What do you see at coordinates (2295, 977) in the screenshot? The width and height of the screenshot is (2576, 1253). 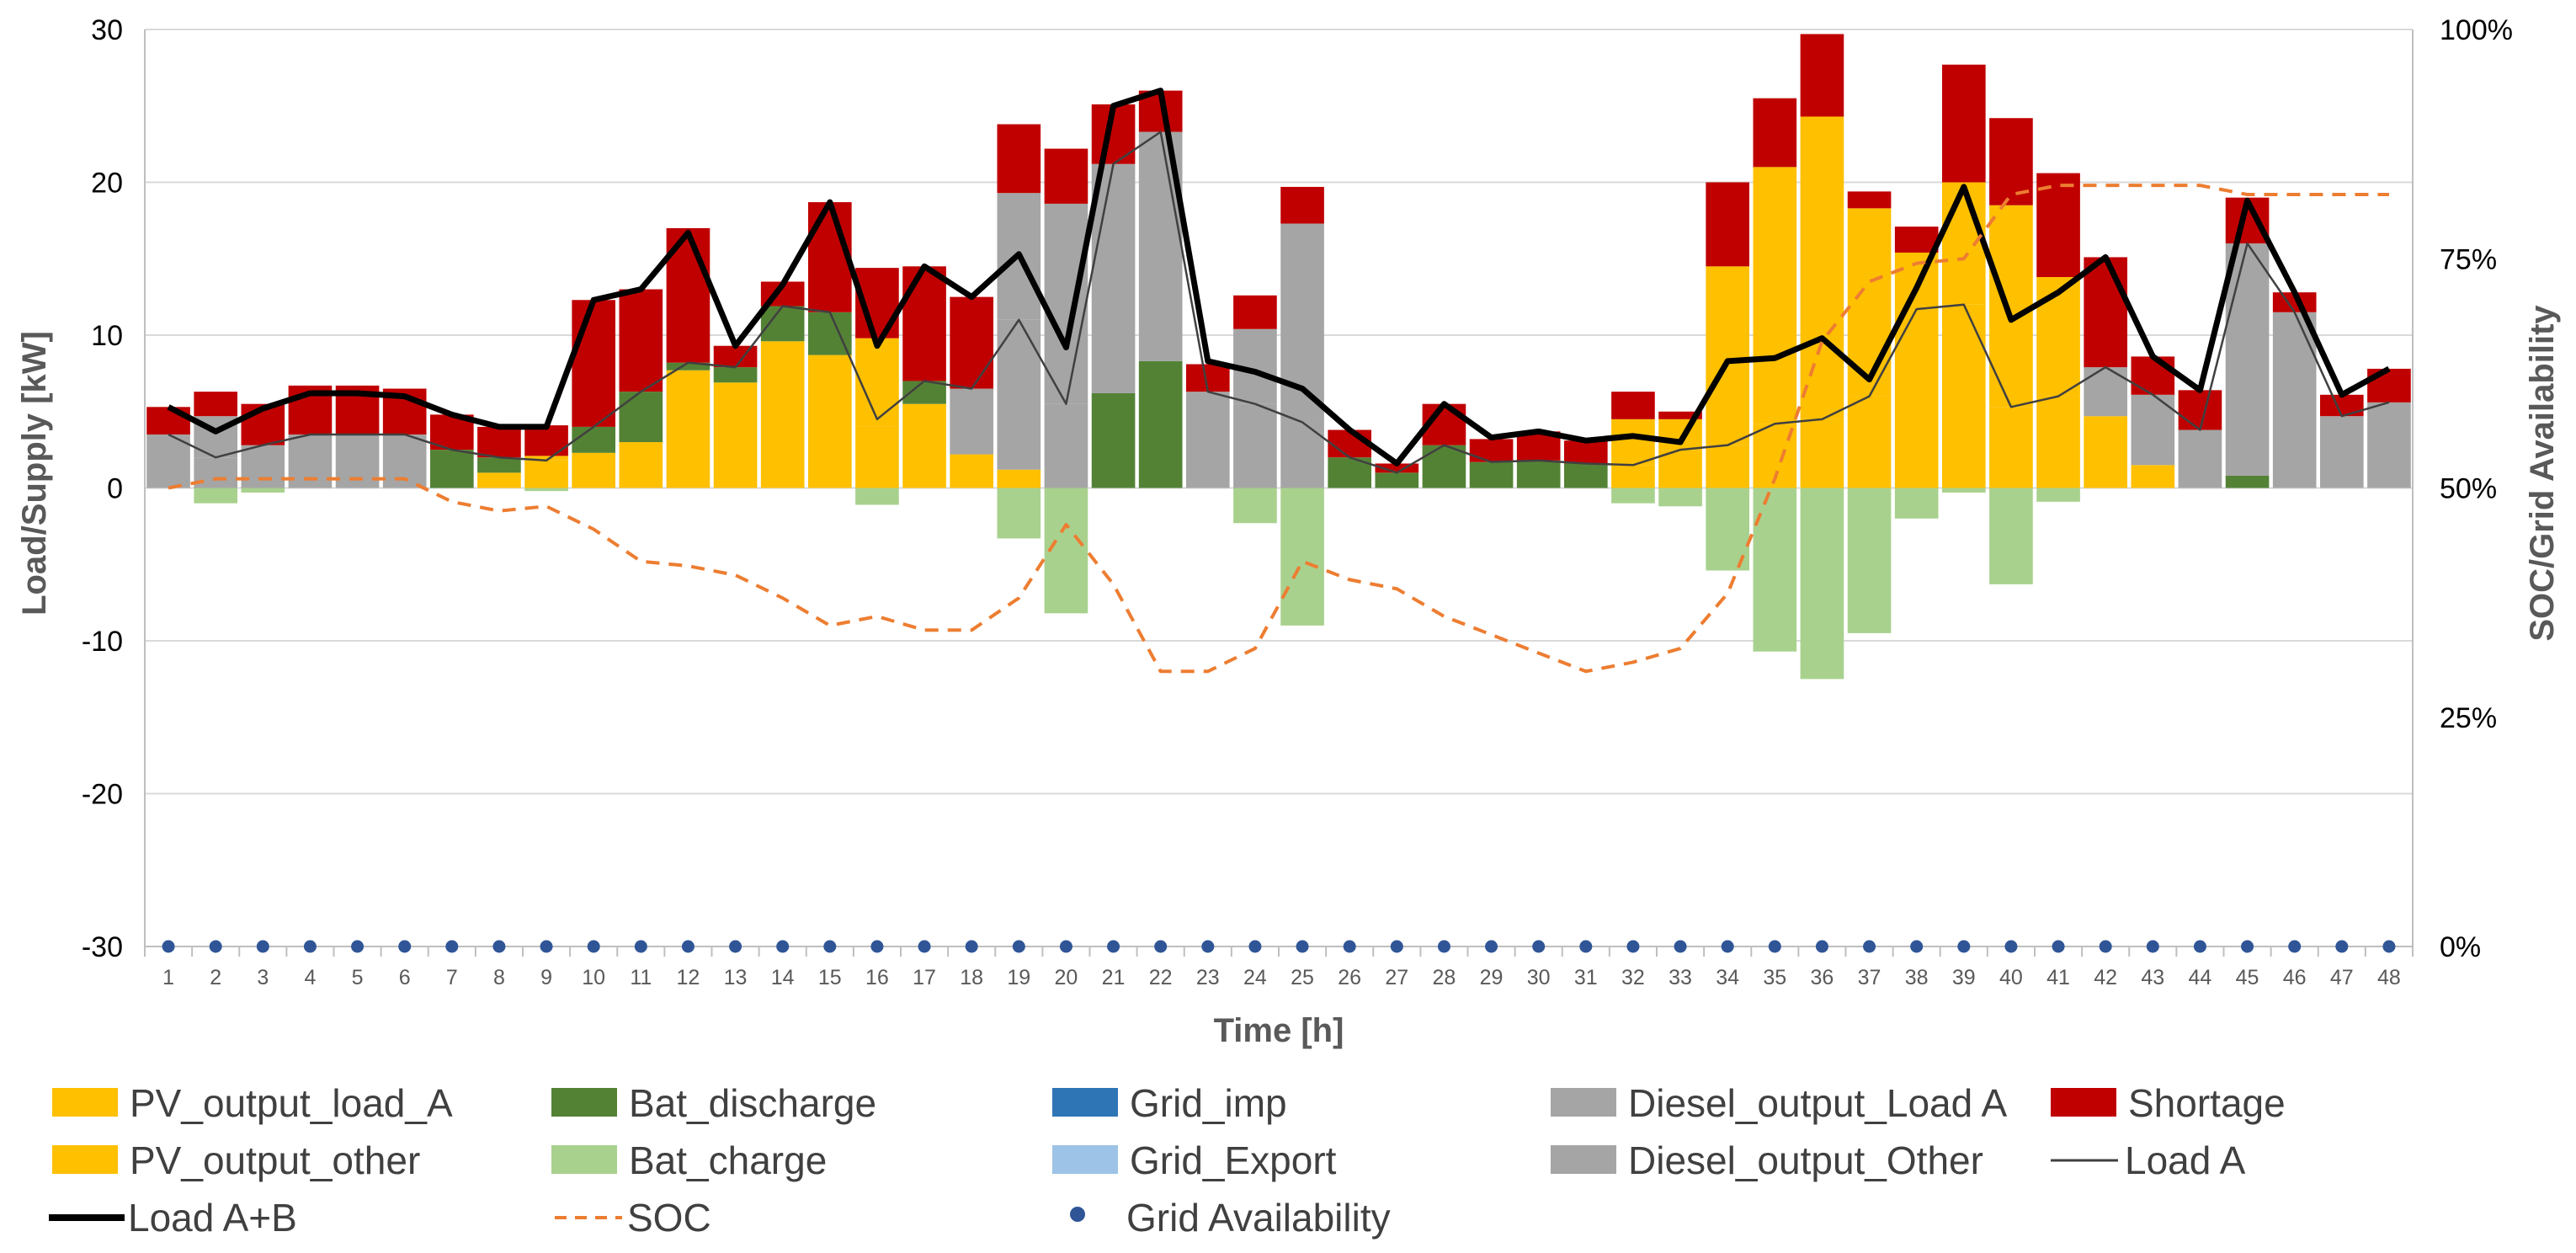 I see `x-tick-label: 46` at bounding box center [2295, 977].